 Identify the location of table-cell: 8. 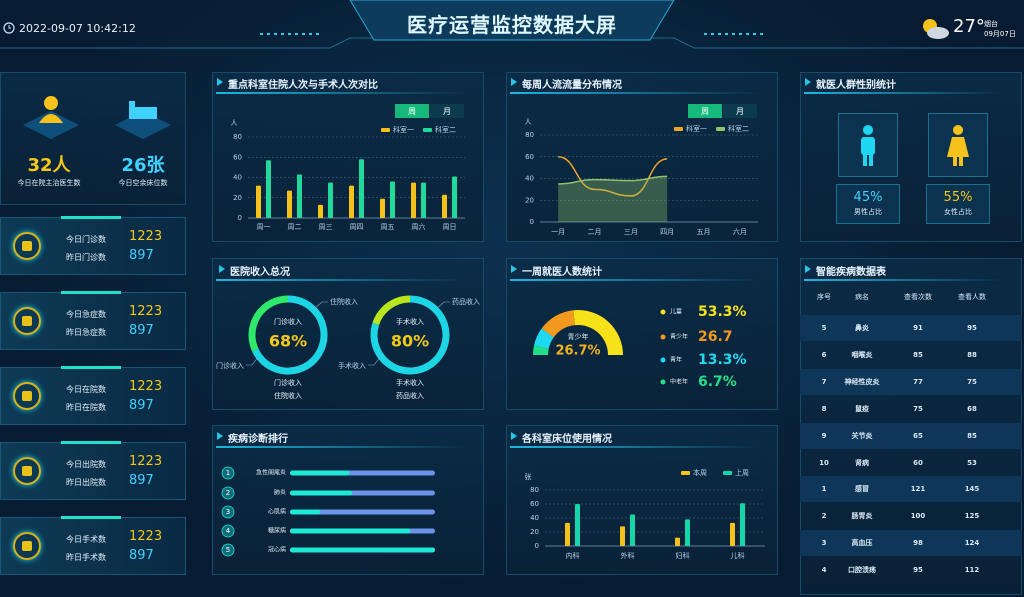
(824, 408).